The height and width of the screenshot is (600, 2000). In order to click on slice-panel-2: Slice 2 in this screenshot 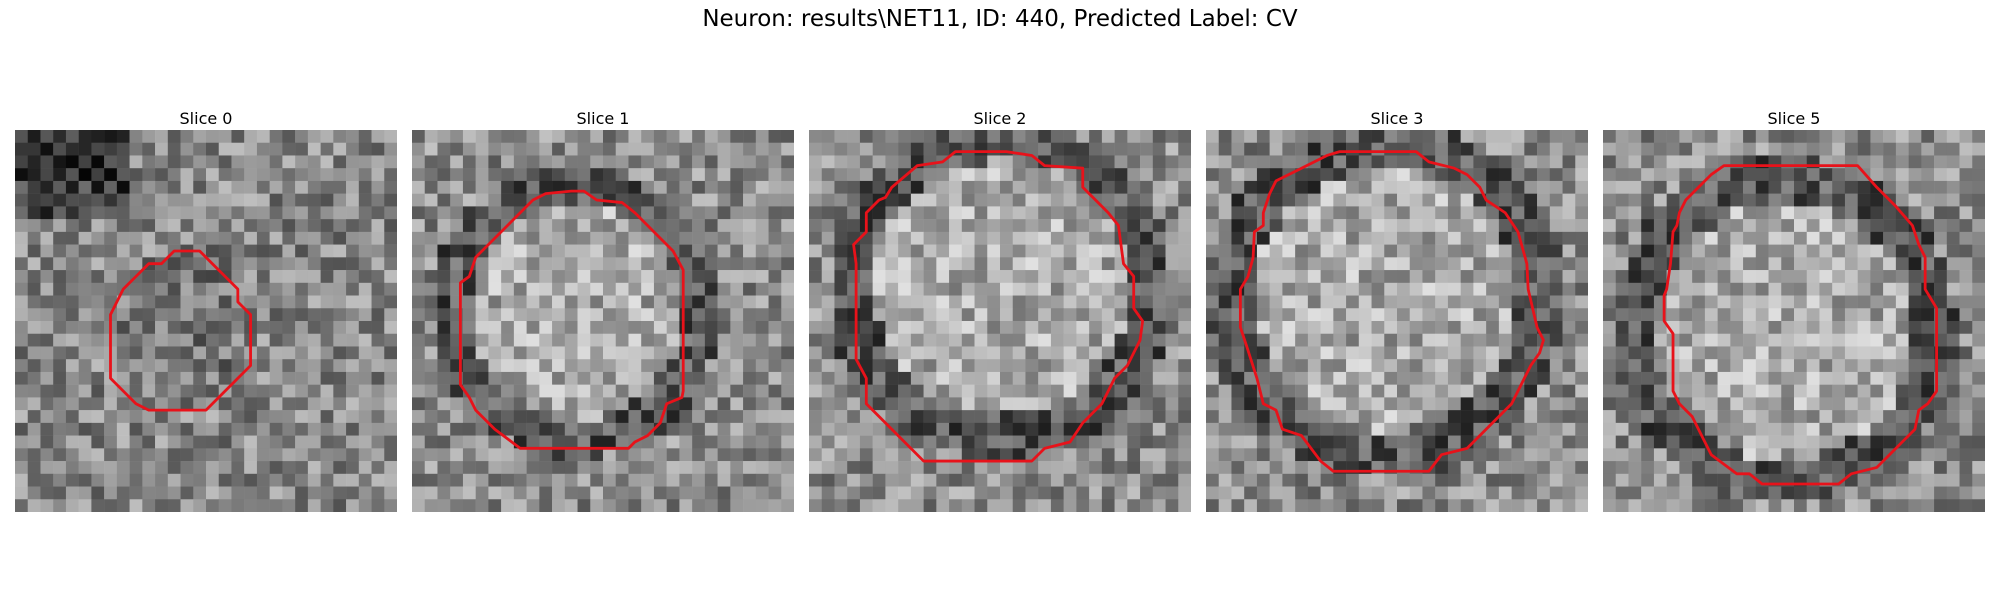, I will do `click(1000, 310)`.